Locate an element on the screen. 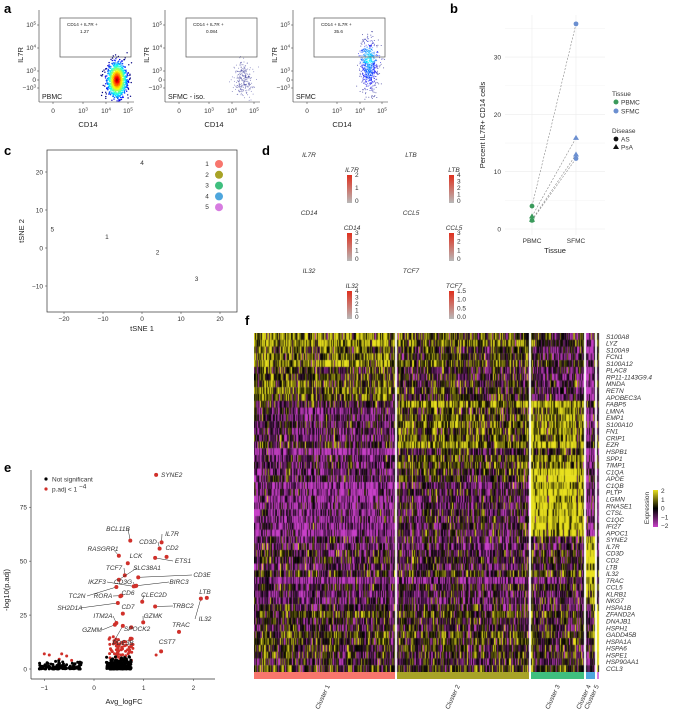 This screenshot has height=714, width=673. cluster-label: 5 is located at coordinates (52, 230).